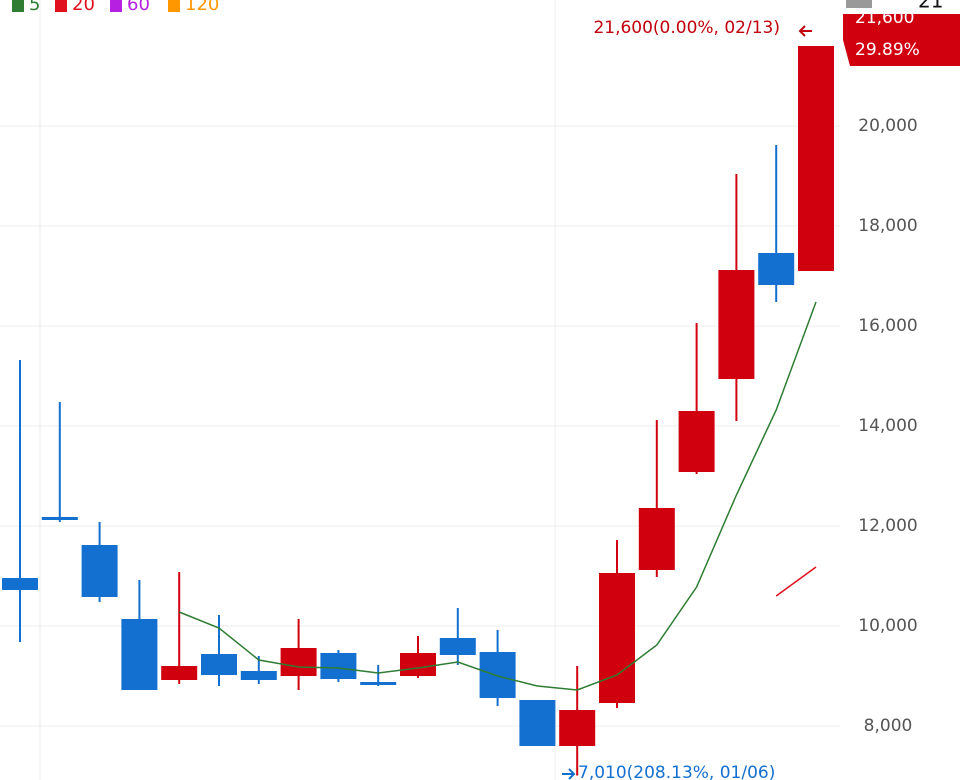 The height and width of the screenshot is (780, 960). What do you see at coordinates (887, 526) in the screenshot?
I see `y-tick-label: 12,000` at bounding box center [887, 526].